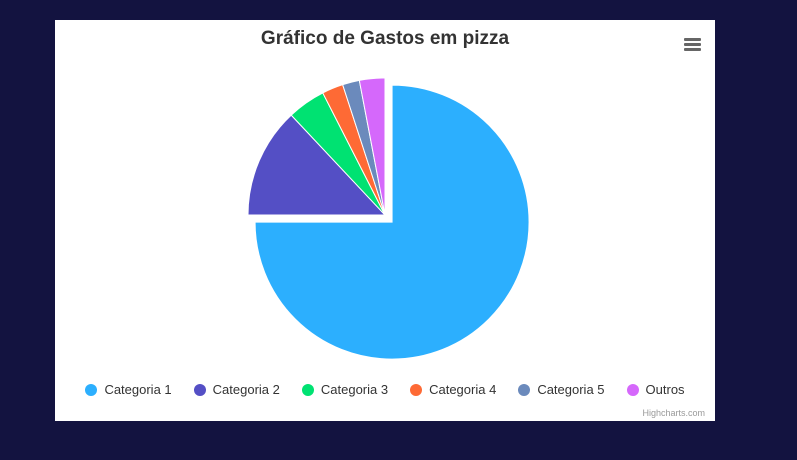  I want to click on hamburger-icon, so click(692, 45).